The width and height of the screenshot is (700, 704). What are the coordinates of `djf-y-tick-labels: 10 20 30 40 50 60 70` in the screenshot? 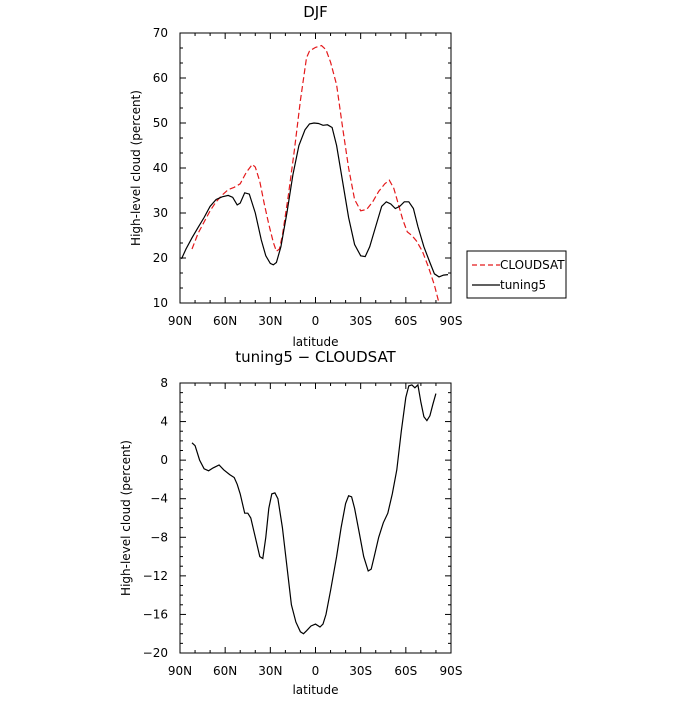 It's located at (160, 168).